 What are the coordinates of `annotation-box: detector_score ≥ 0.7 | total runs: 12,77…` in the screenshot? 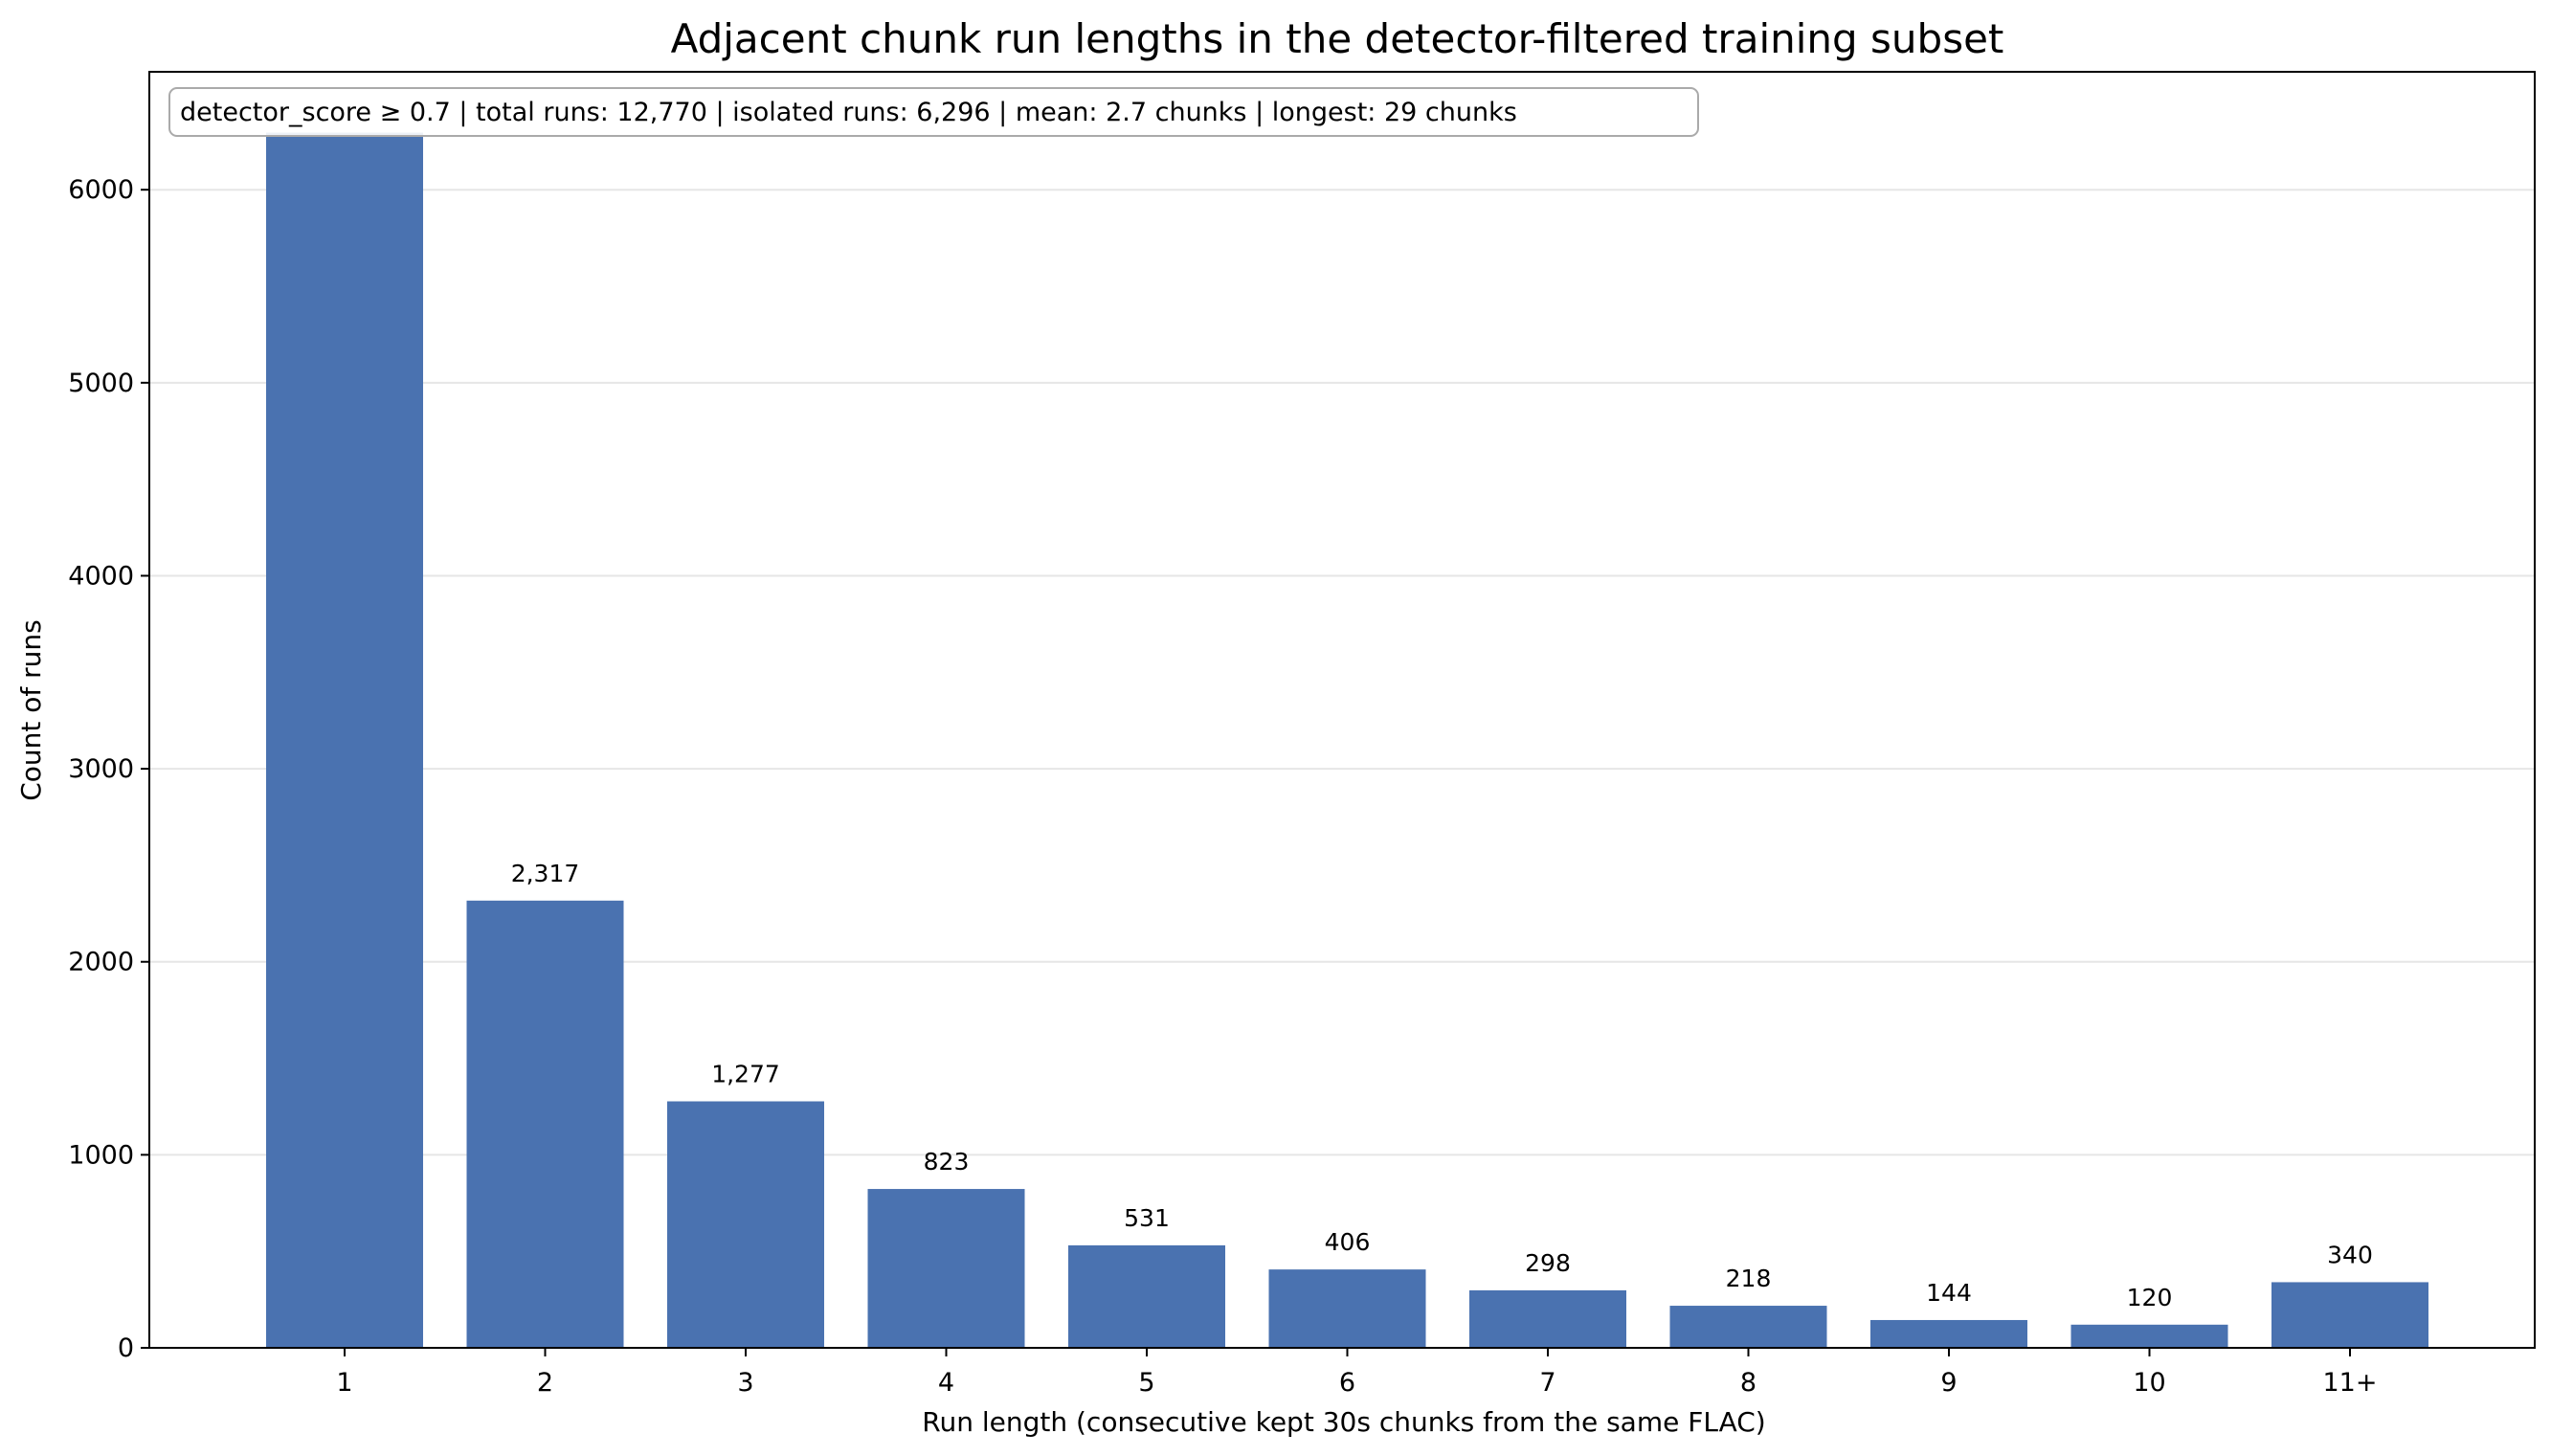 It's located at (933, 112).